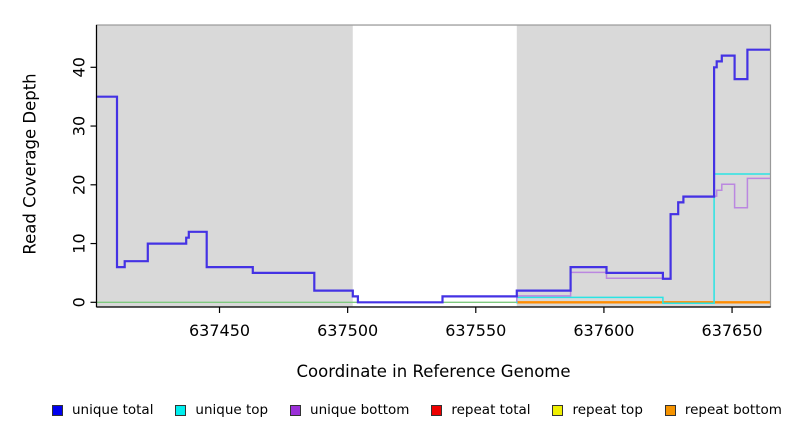 The width and height of the screenshot is (792, 432). What do you see at coordinates (57, 410) in the screenshot?
I see `legend-swatch-unique-total` at bounding box center [57, 410].